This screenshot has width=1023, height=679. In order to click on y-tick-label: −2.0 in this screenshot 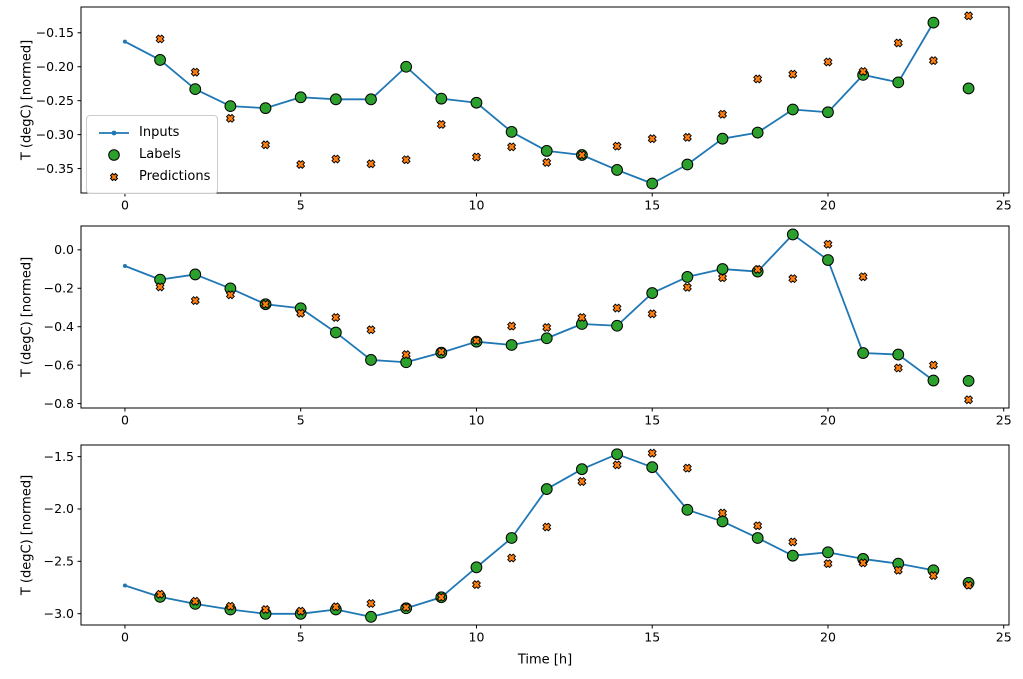, I will do `click(59, 508)`.